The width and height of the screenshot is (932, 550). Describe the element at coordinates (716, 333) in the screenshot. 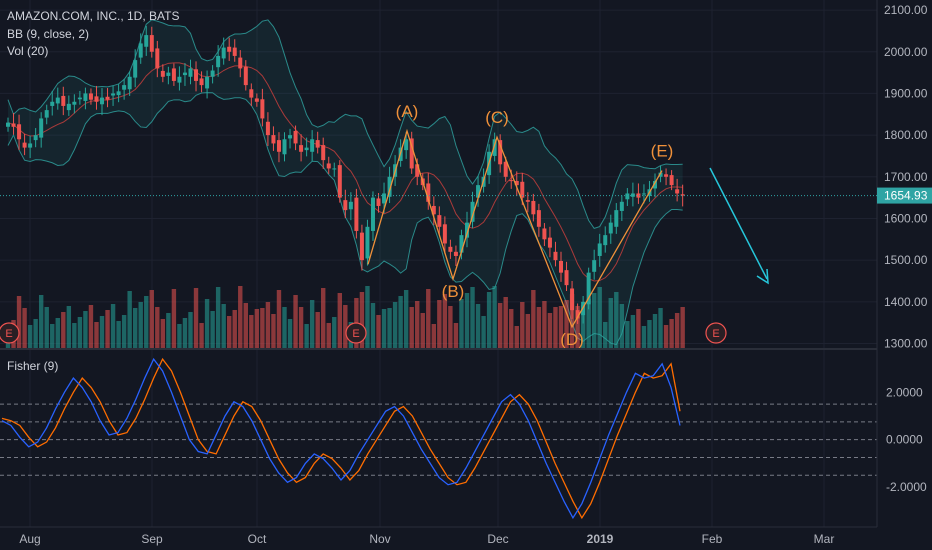

I see `earnings-marker` at that location.